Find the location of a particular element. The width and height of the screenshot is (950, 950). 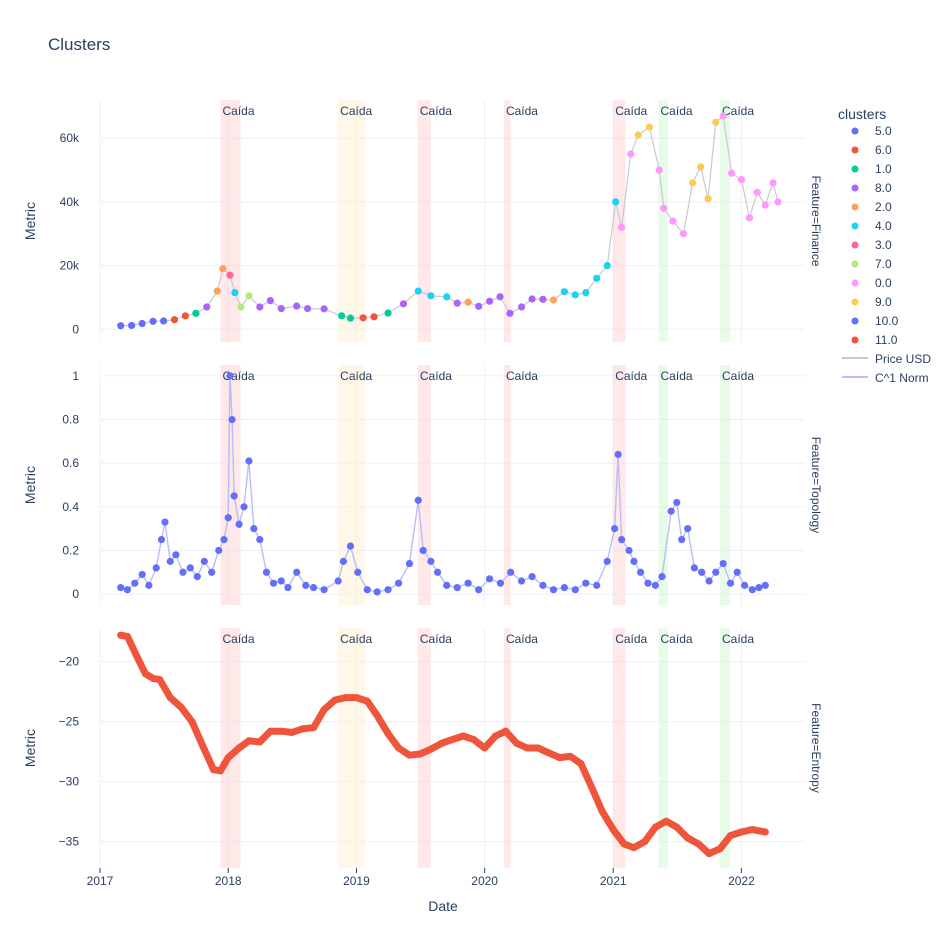

y-tick-label: 0.2 is located at coordinates (70, 550).